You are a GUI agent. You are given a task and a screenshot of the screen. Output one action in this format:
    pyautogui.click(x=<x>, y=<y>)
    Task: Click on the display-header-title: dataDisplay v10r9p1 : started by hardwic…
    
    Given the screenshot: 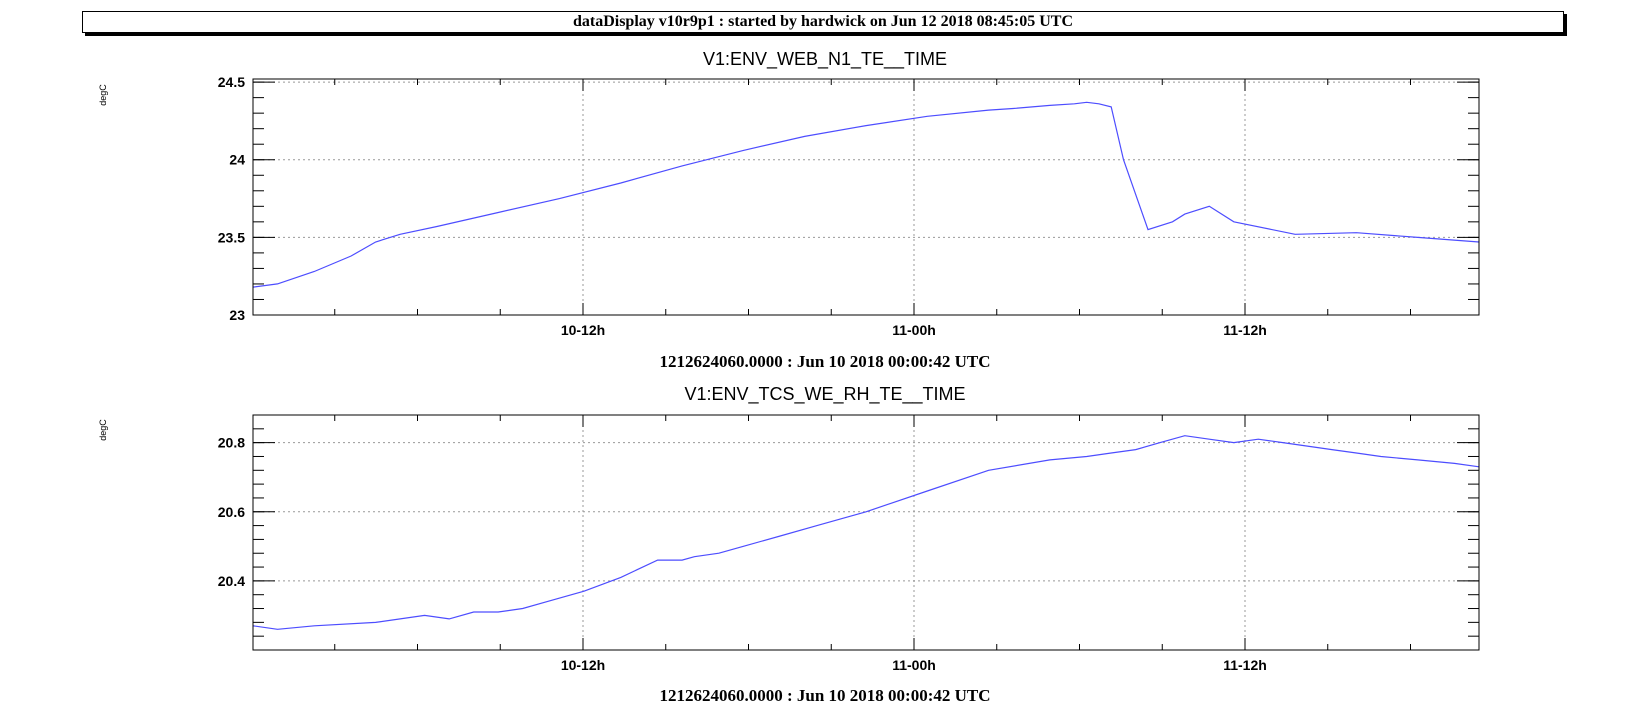 What is the action you would take?
    pyautogui.click(x=823, y=21)
    